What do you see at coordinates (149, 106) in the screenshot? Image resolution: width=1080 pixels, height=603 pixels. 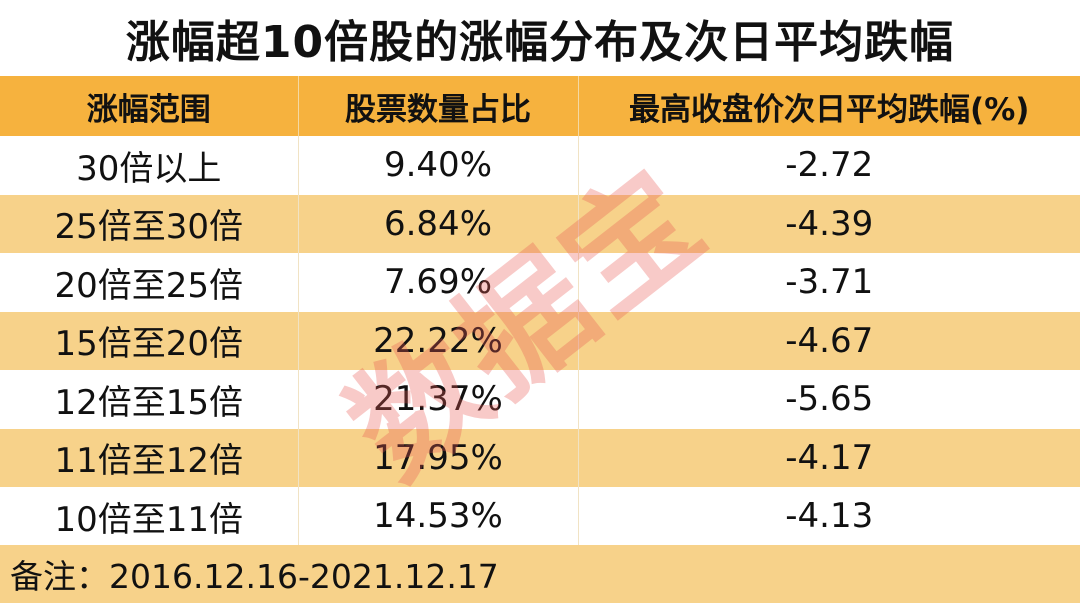 I see `header-range: 涨幅范围` at bounding box center [149, 106].